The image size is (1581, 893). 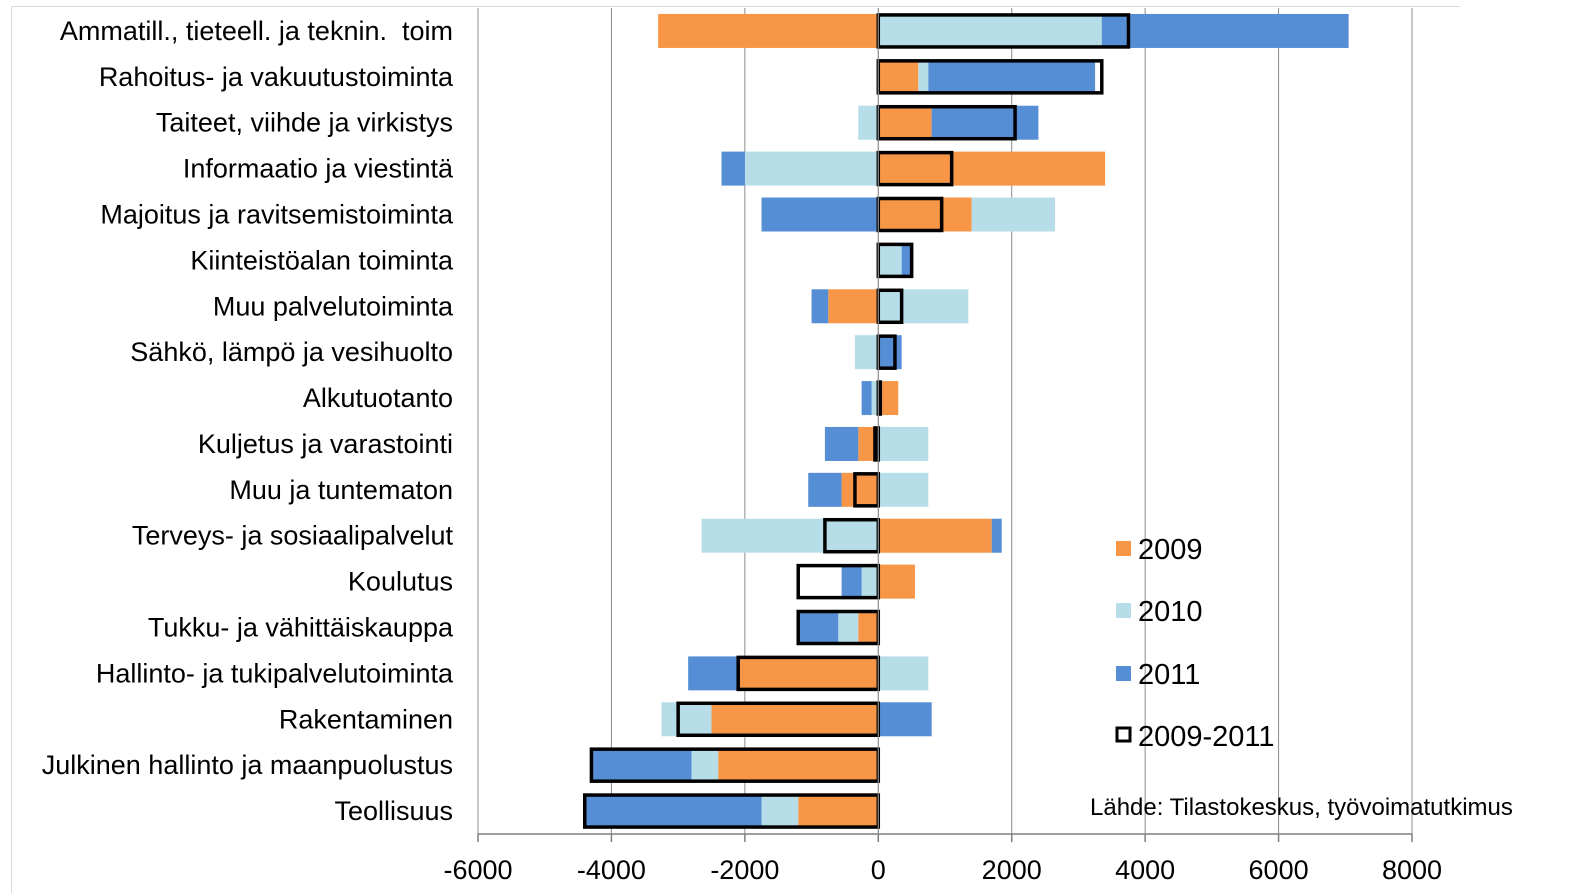 What do you see at coordinates (275, 673) in the screenshot?
I see `category-label-14: Hallinto- ja tukipalvelutoiminta` at bounding box center [275, 673].